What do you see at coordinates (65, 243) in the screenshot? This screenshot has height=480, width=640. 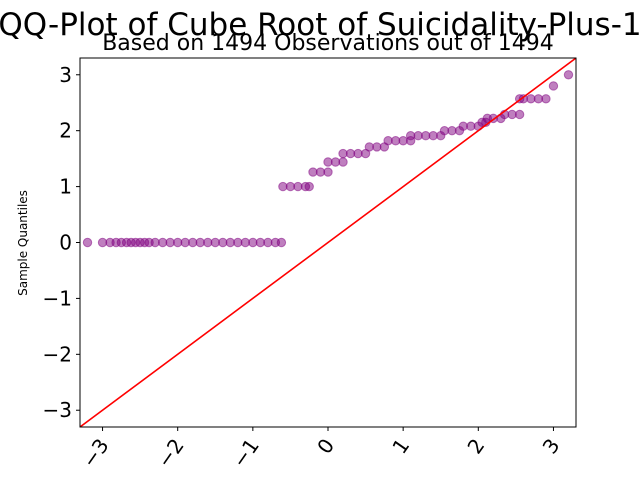 I see `y-tick-label: 0` at bounding box center [65, 243].